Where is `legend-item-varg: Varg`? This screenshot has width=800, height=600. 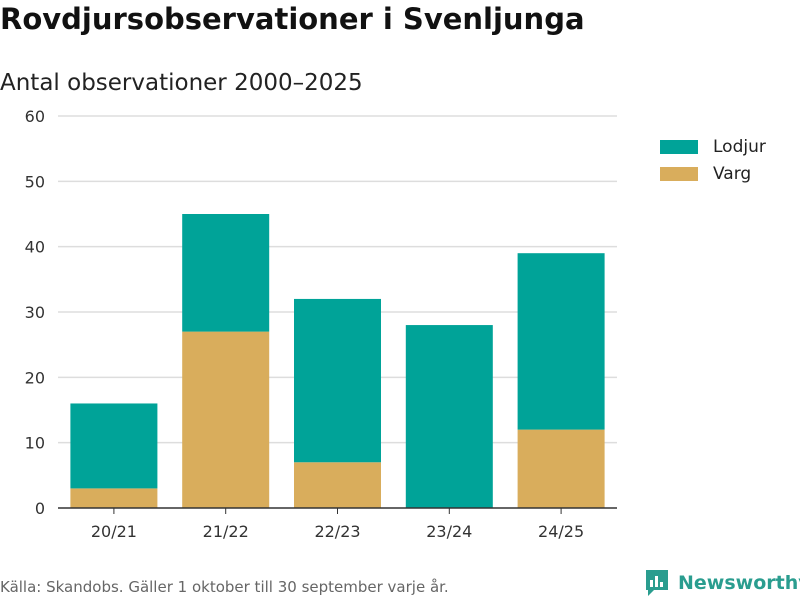
legend-item-varg: Varg is located at coordinates (713, 173).